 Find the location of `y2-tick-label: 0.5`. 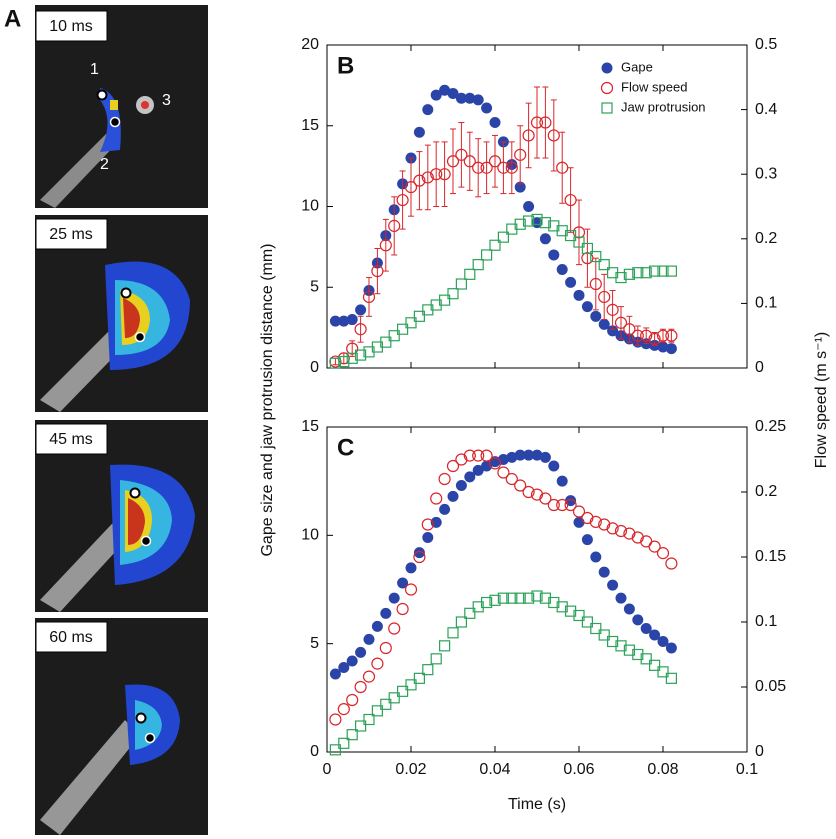

y2-tick-label: 0.5 is located at coordinates (766, 44).